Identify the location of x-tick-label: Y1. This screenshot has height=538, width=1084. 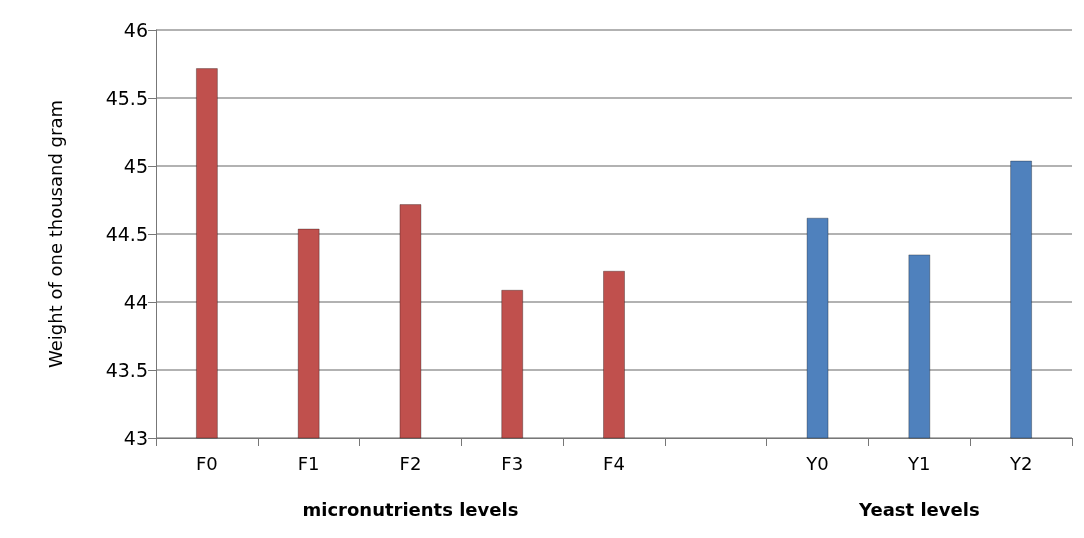
(919, 463).